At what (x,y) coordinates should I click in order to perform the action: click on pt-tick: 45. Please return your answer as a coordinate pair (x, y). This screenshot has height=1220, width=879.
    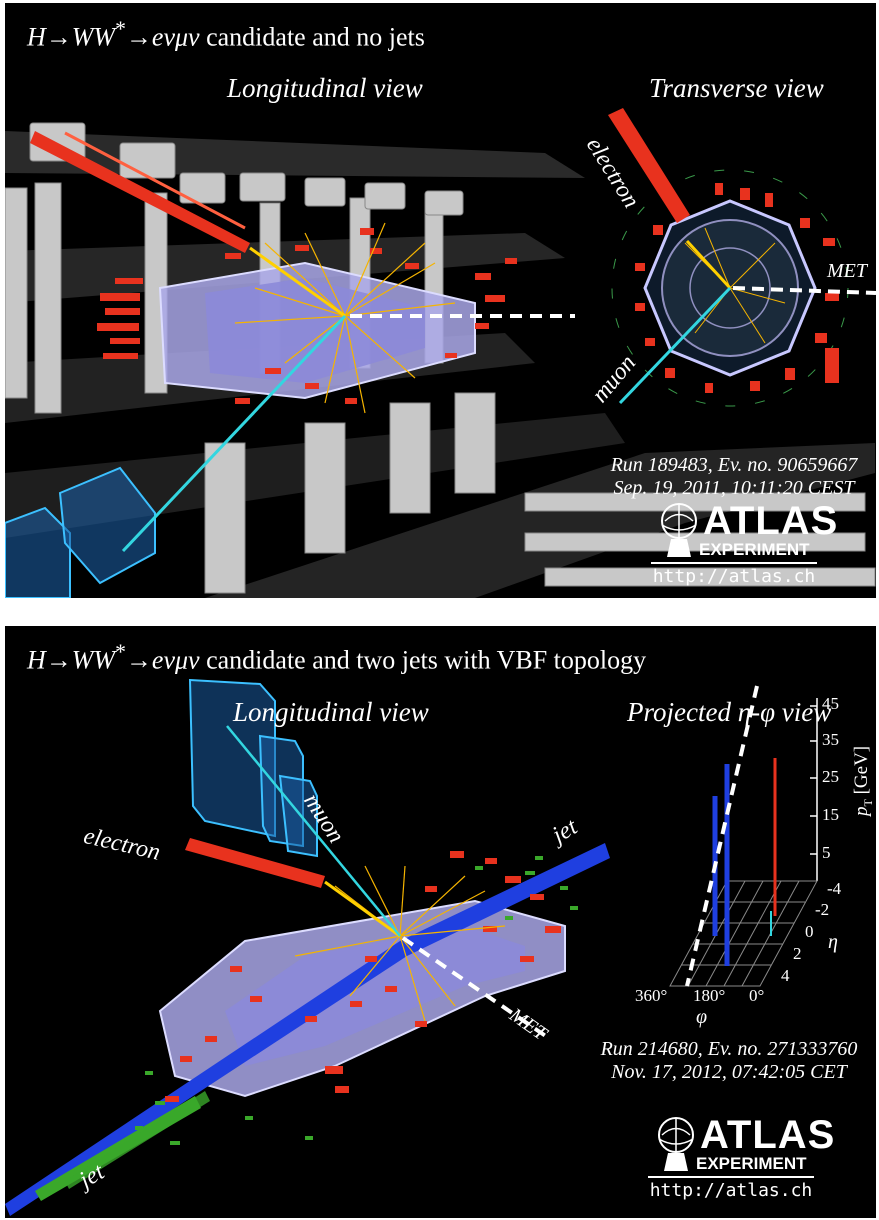
    Looking at the image, I should click on (830, 703).